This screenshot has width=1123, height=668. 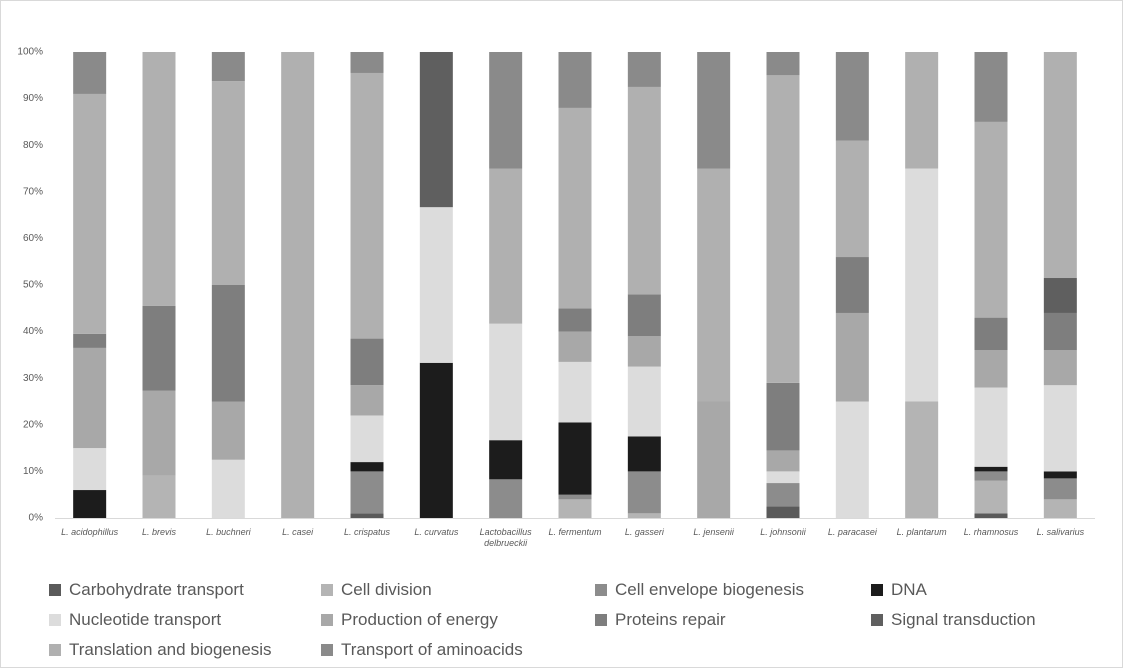 I want to click on x-tick-label: L. curvatus, so click(x=436, y=532).